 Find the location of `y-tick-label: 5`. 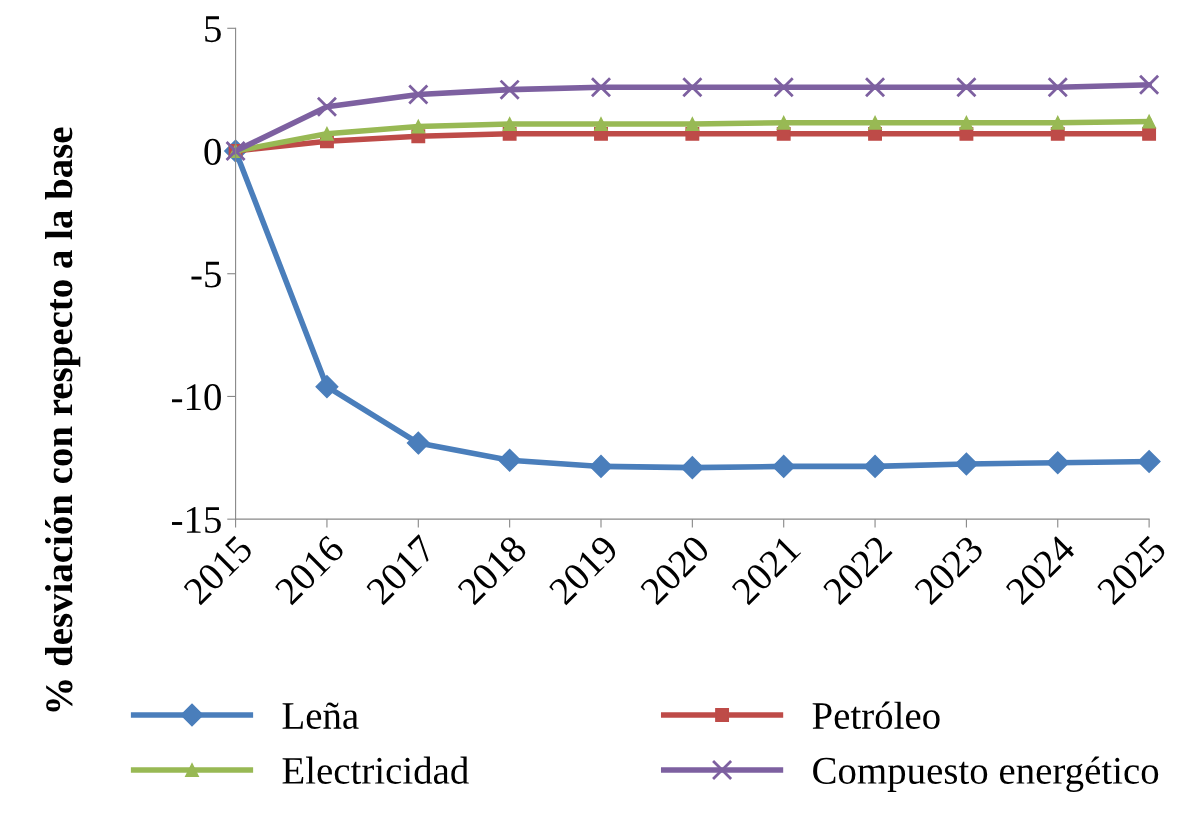

y-tick-label: 5 is located at coordinates (213, 29).